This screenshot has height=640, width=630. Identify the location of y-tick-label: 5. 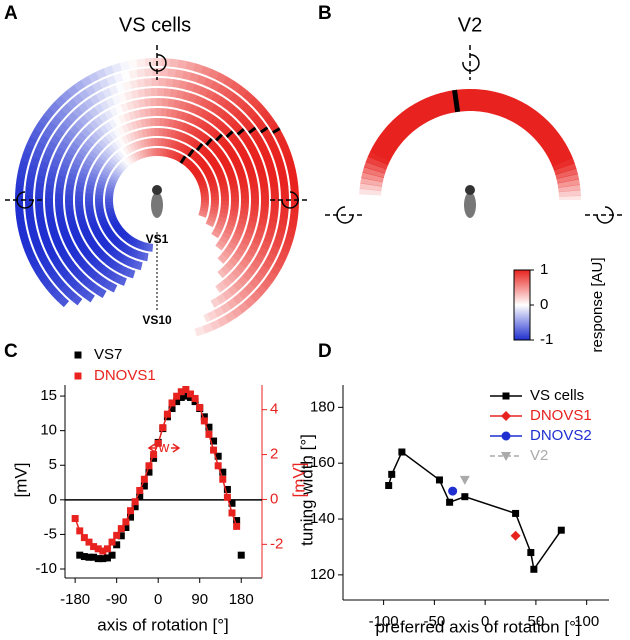
(53, 464).